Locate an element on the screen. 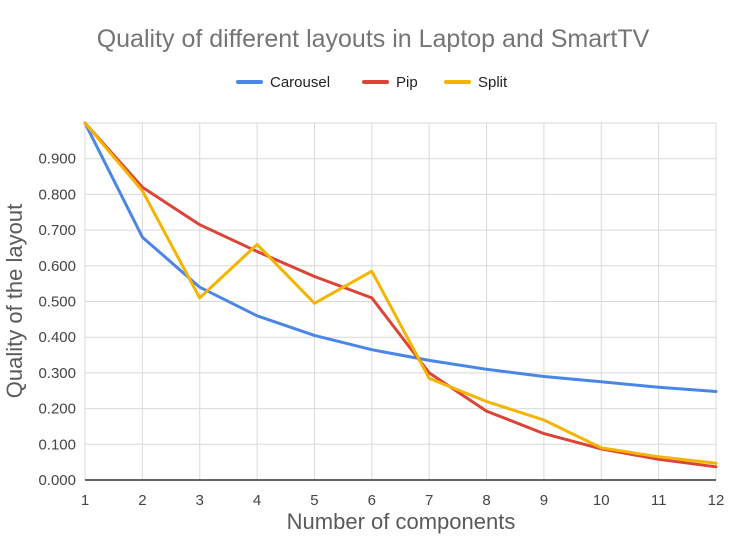  legend-label-carousel: Carousel is located at coordinates (300, 82).